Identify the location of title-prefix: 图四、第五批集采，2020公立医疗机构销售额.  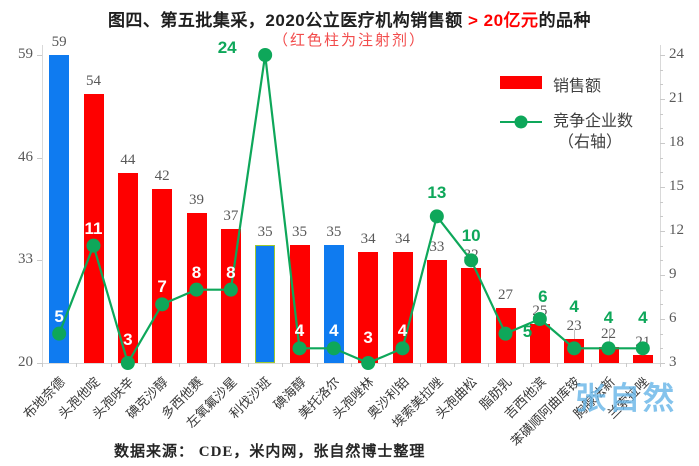
(285, 20).